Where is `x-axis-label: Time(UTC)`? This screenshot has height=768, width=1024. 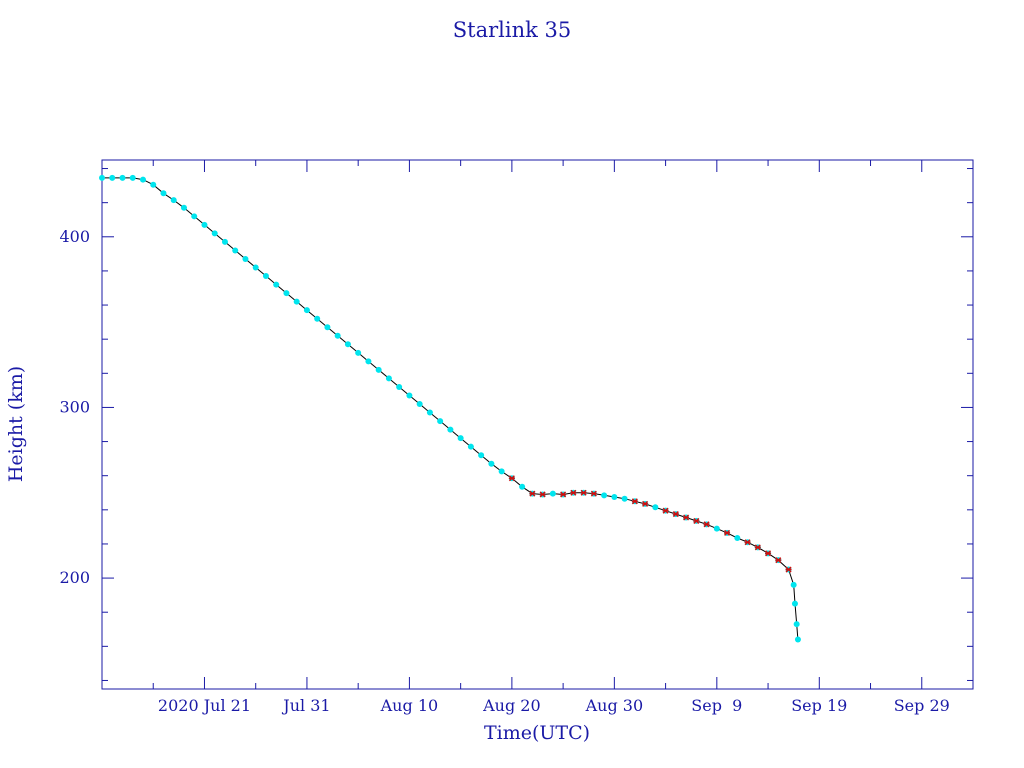 x-axis-label: Time(UTC) is located at coordinates (537, 733).